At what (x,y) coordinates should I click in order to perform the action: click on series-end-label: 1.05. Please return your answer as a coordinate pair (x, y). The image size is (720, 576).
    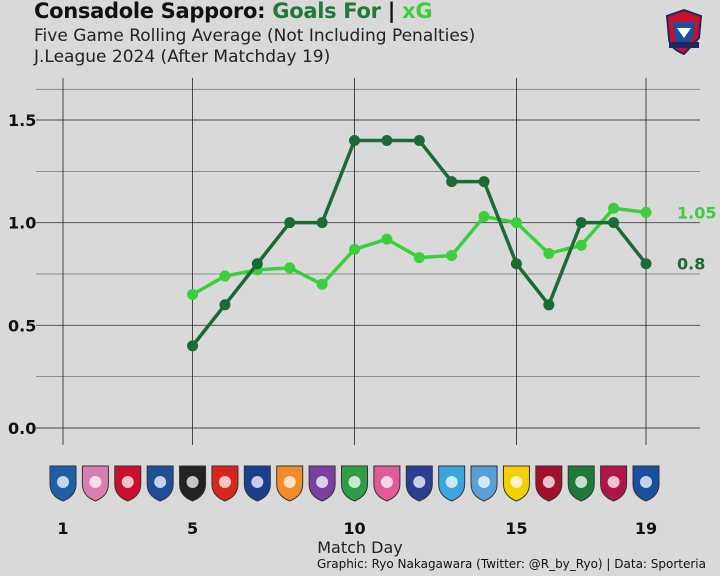
    Looking at the image, I should click on (696, 212).